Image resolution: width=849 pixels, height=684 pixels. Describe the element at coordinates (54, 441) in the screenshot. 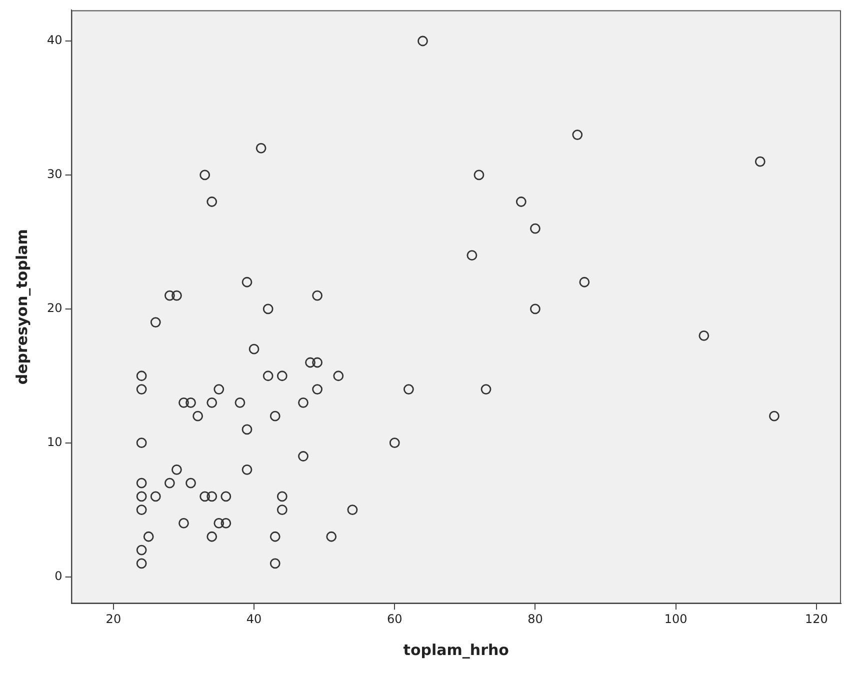

I see `y-tick-label: 10` at that location.